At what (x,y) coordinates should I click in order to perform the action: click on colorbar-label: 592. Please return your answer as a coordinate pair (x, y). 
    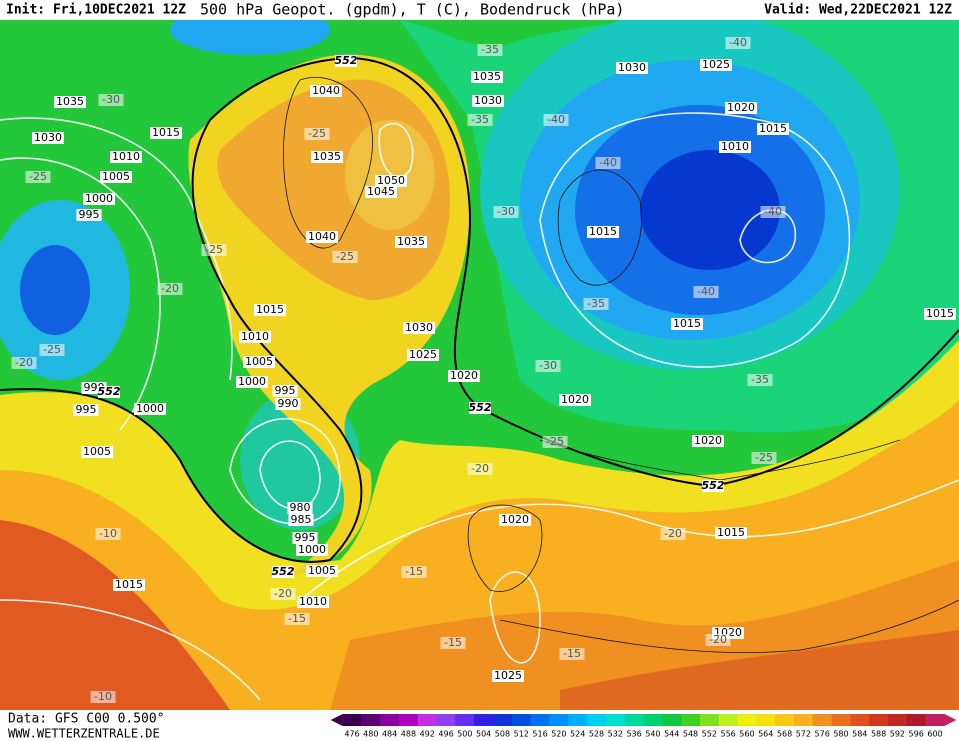
    Looking at the image, I should click on (897, 734).